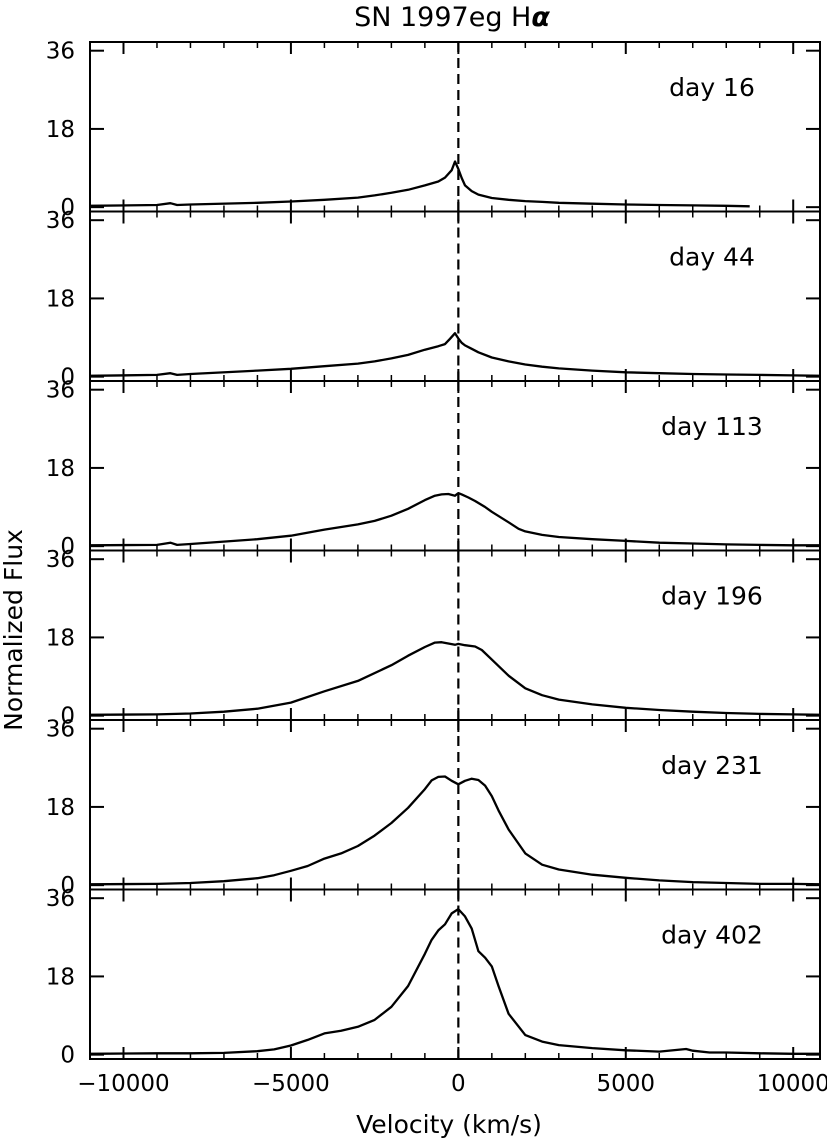 This screenshot has width=827, height=1144. I want to click on panel-4: 0 18 36 day 196, so click(433, 638).